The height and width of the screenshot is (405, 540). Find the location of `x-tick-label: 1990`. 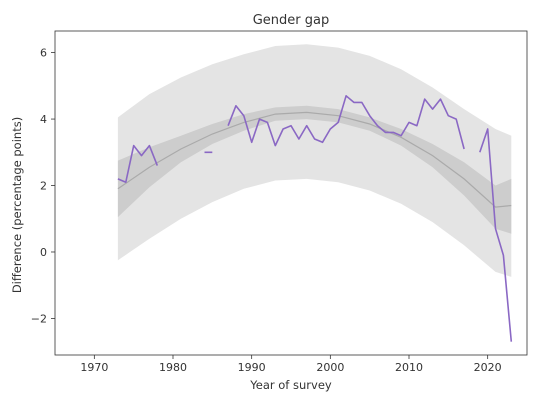

x-tick-label: 1990 is located at coordinates (252, 367).